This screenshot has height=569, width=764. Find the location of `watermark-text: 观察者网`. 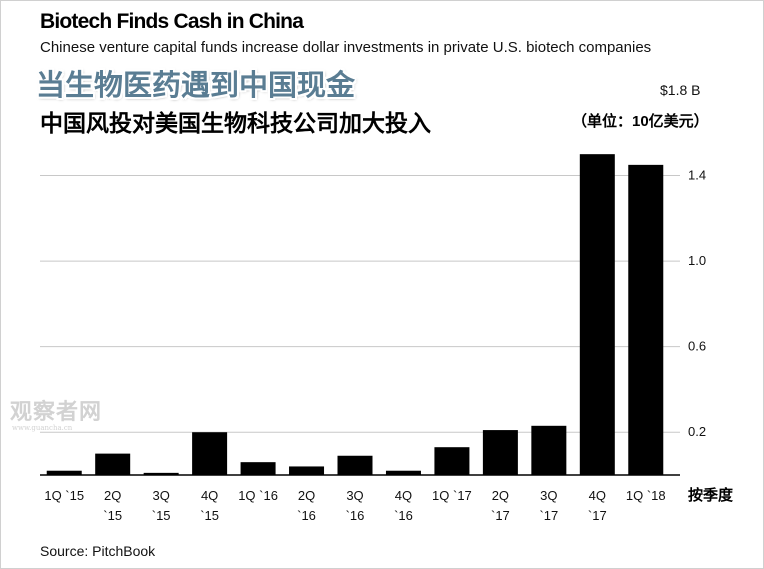

watermark-text: 观察者网 is located at coordinates (56, 412).